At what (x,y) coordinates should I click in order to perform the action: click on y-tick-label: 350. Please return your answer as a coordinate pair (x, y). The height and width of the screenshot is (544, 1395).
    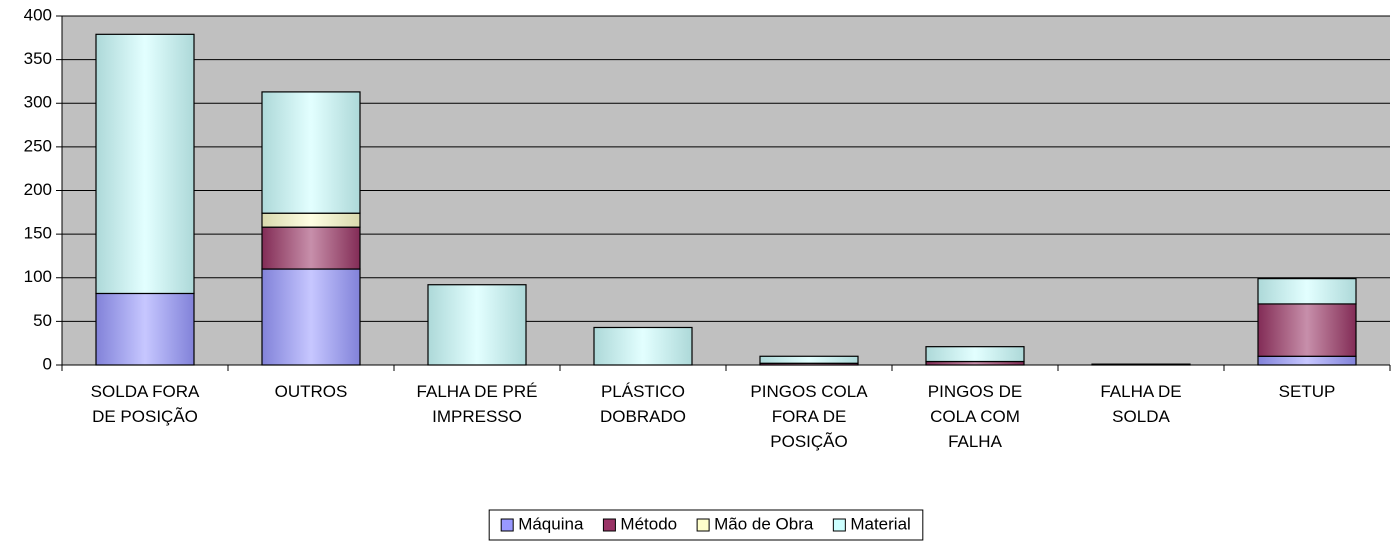
    Looking at the image, I should click on (38, 58).